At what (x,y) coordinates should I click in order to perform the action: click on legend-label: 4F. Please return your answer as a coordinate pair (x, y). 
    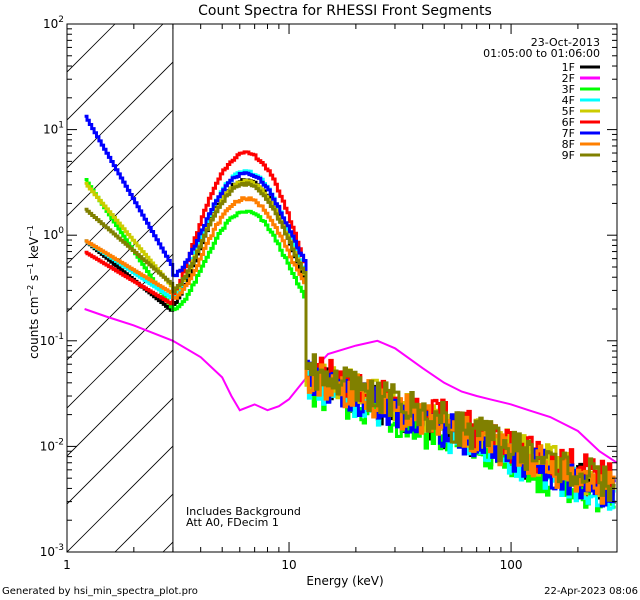
    Looking at the image, I should click on (568, 100).